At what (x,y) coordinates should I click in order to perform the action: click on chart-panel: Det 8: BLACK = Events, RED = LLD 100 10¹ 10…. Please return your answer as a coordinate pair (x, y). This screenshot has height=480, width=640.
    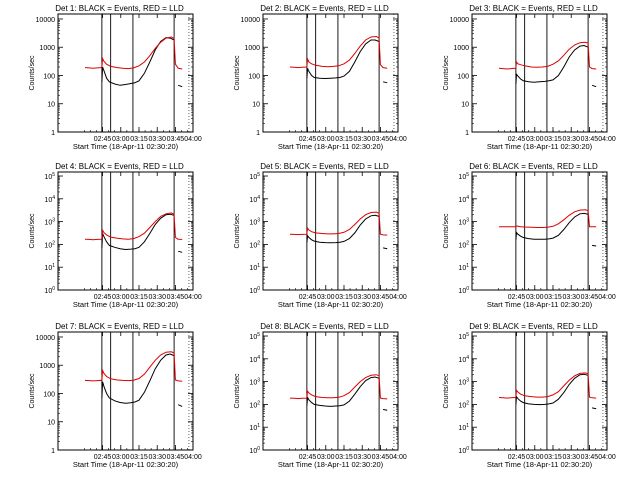
    Looking at the image, I should click on (320, 395).